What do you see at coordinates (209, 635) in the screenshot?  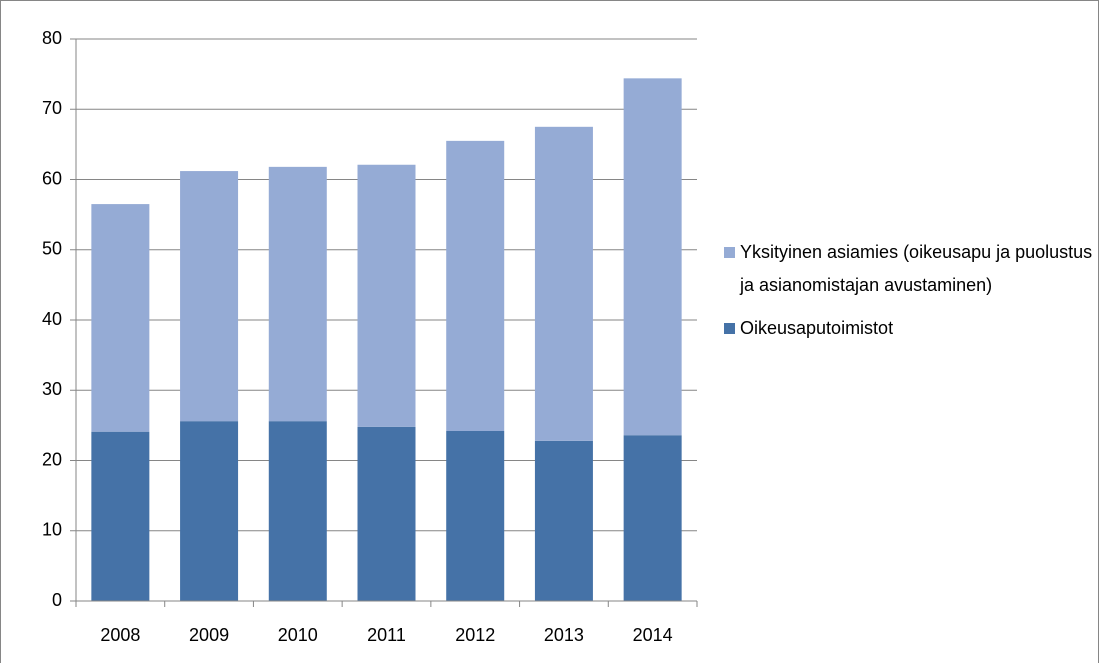 I see `x-tick-label: 2009` at bounding box center [209, 635].